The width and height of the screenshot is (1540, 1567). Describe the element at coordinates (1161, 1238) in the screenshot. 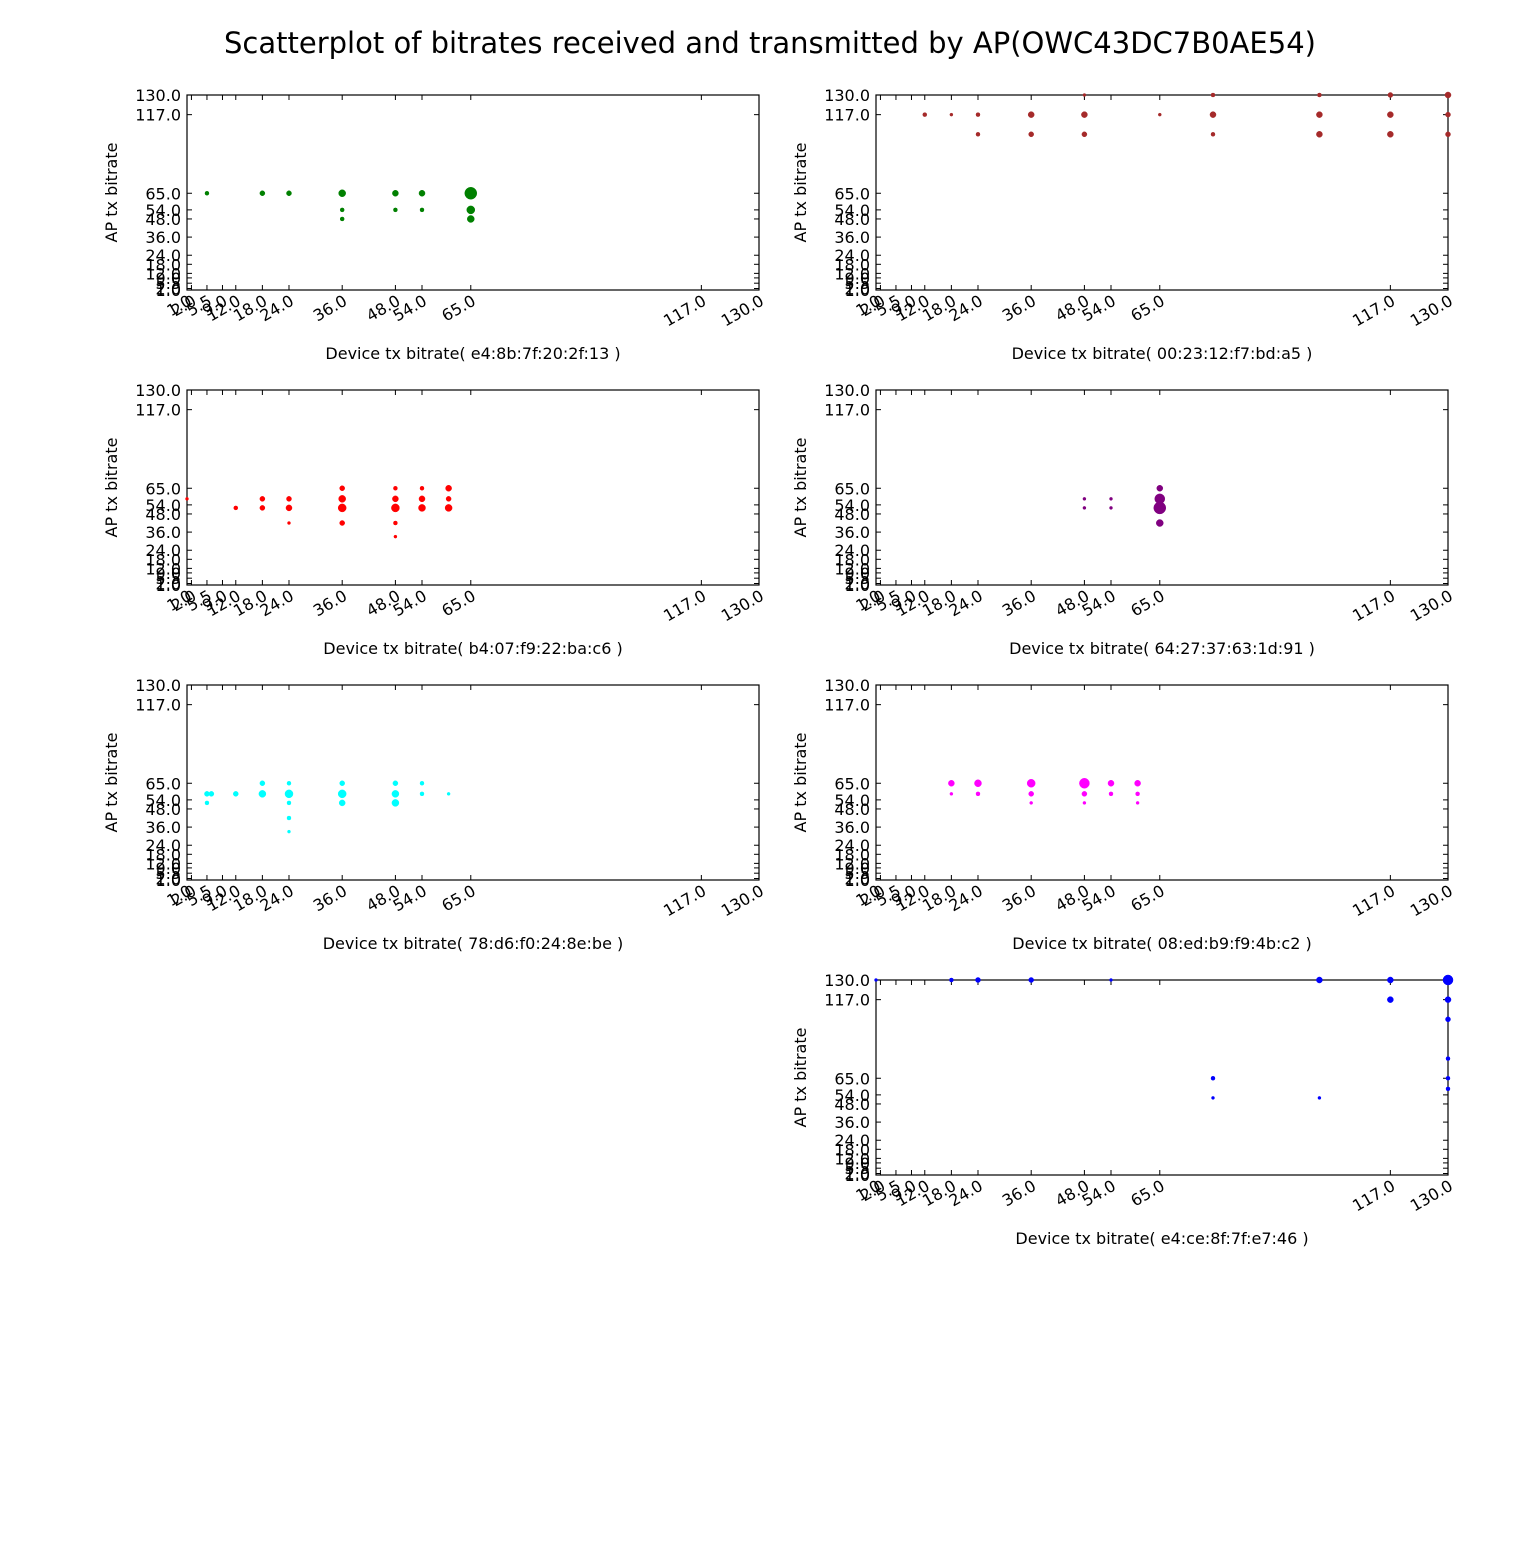

I see `x-axis-label: Device tx bitrate( e4:ce:8f:7f:e7:46 )` at that location.